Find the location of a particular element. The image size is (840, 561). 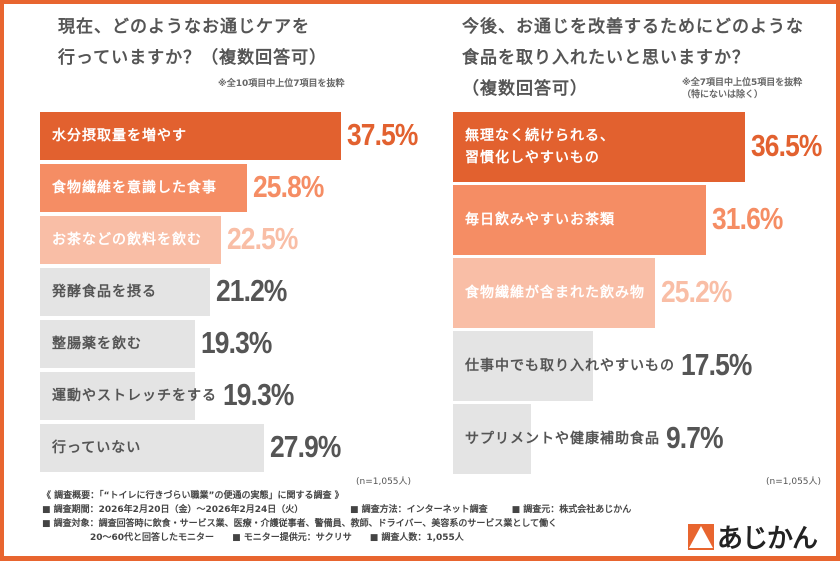

value-label: 25.2% is located at coordinates (696, 291).